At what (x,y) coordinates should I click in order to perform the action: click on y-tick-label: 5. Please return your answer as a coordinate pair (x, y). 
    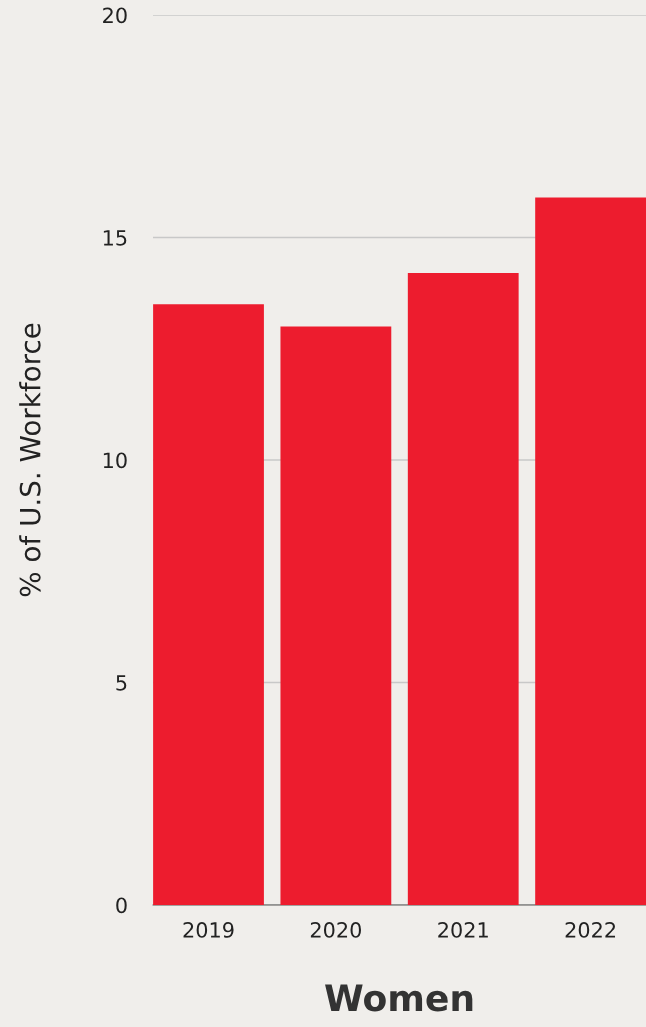
    Looking at the image, I should click on (121, 683).